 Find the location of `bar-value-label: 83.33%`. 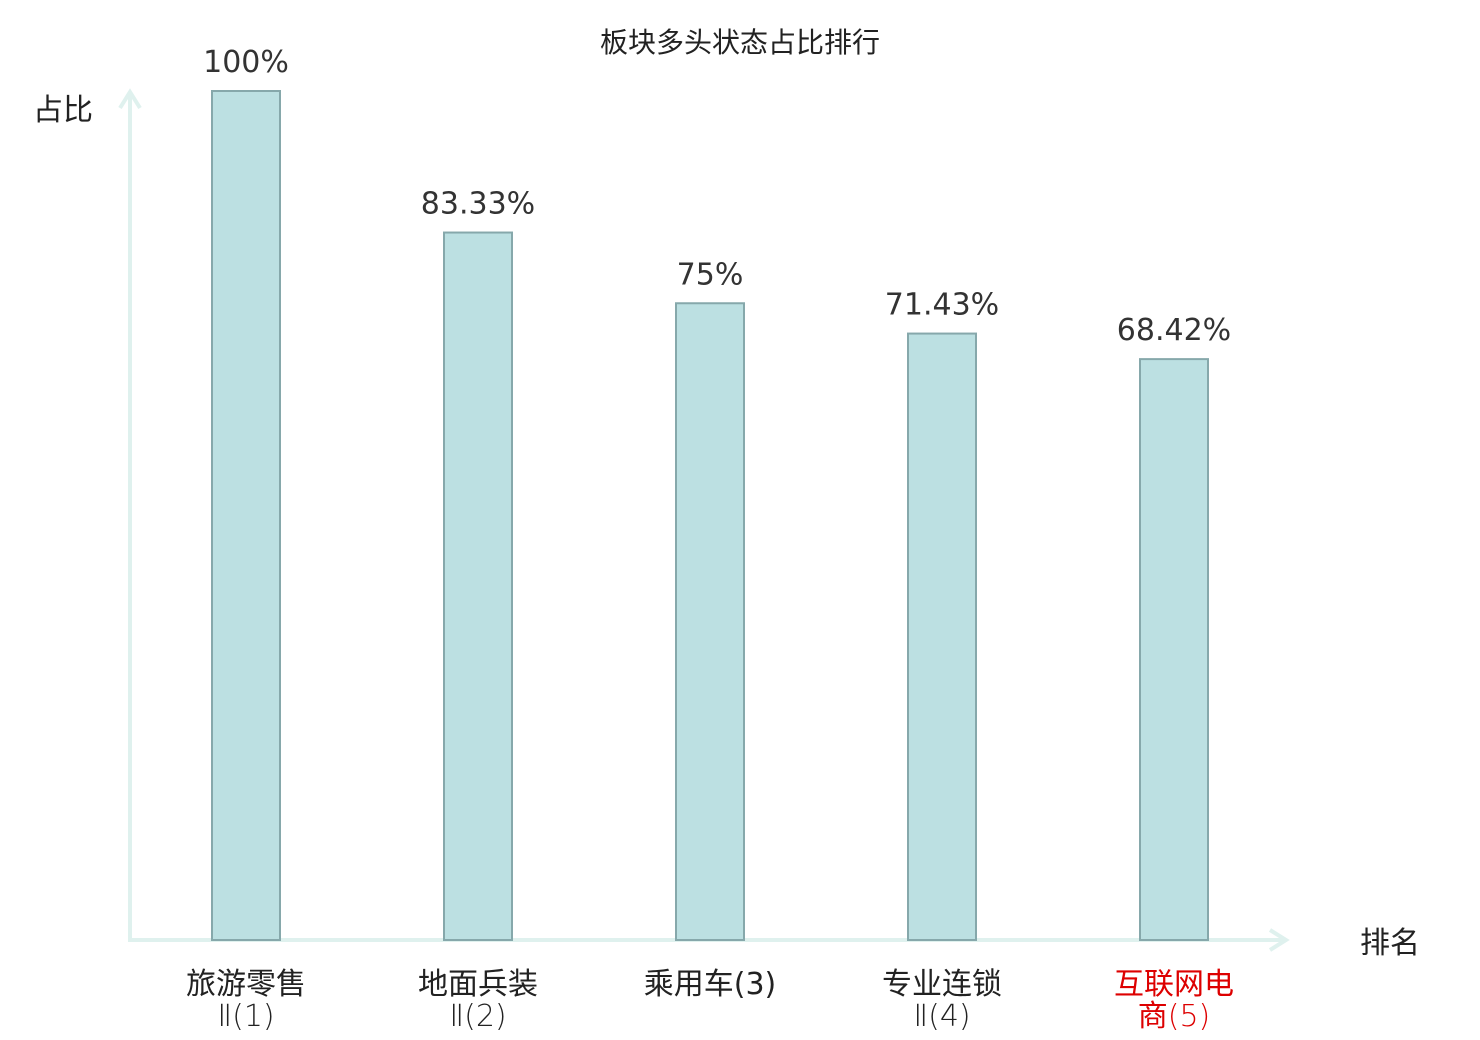

bar-value-label: 83.33% is located at coordinates (478, 204).